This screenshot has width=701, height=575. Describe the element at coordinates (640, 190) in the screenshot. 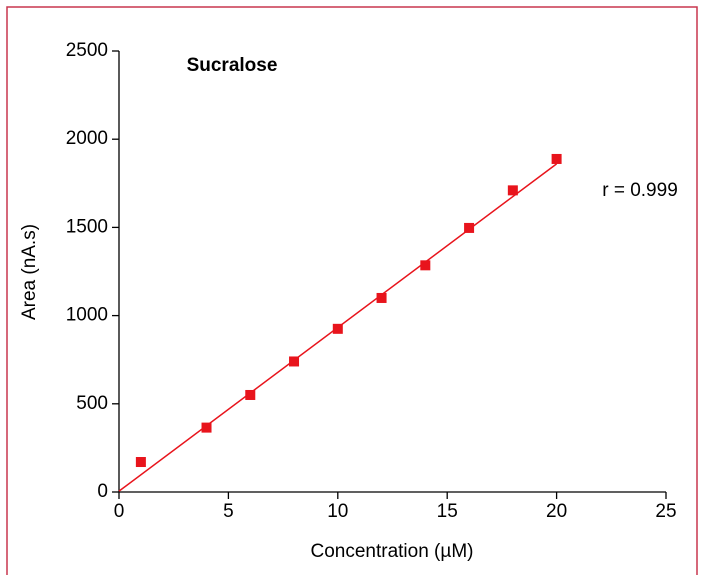

I see `annotation: r = 0.999` at that location.